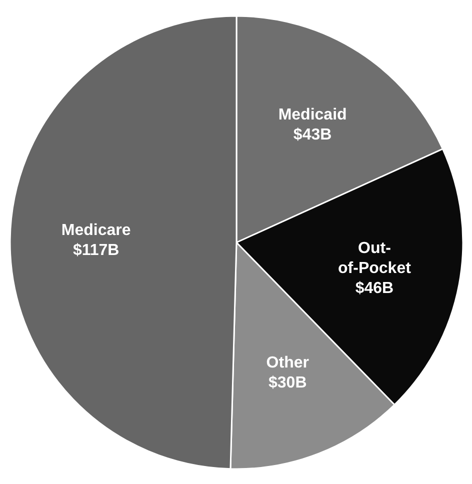 The width and height of the screenshot is (472, 484). I want to click on data-label: $43B, so click(312, 135).